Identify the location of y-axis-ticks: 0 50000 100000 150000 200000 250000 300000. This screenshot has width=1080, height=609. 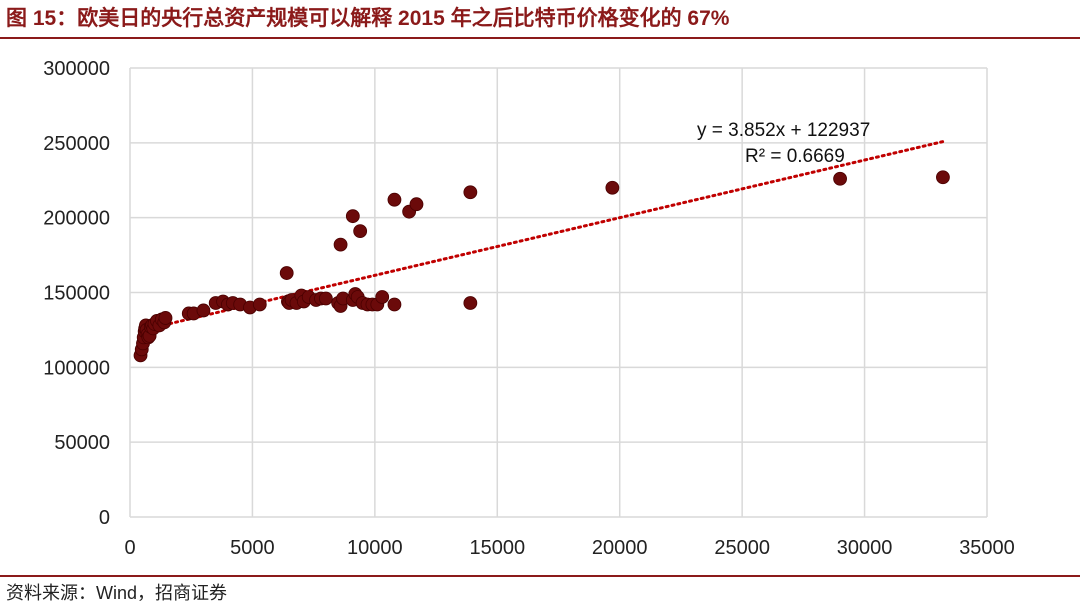
(76, 293).